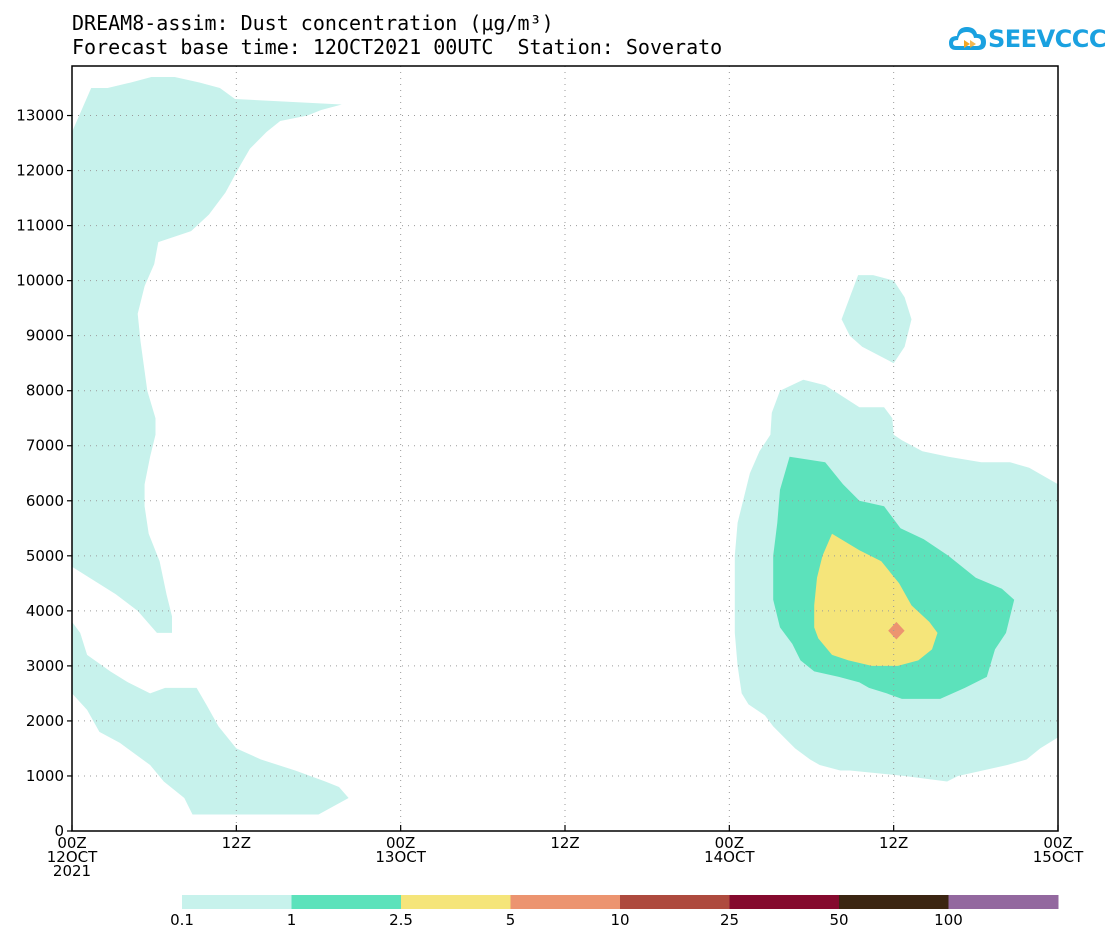 Image resolution: width=1112 pixels, height=943 pixels. What do you see at coordinates (1047, 39) in the screenshot?
I see `logo-text: SEEVCCC` at bounding box center [1047, 39].